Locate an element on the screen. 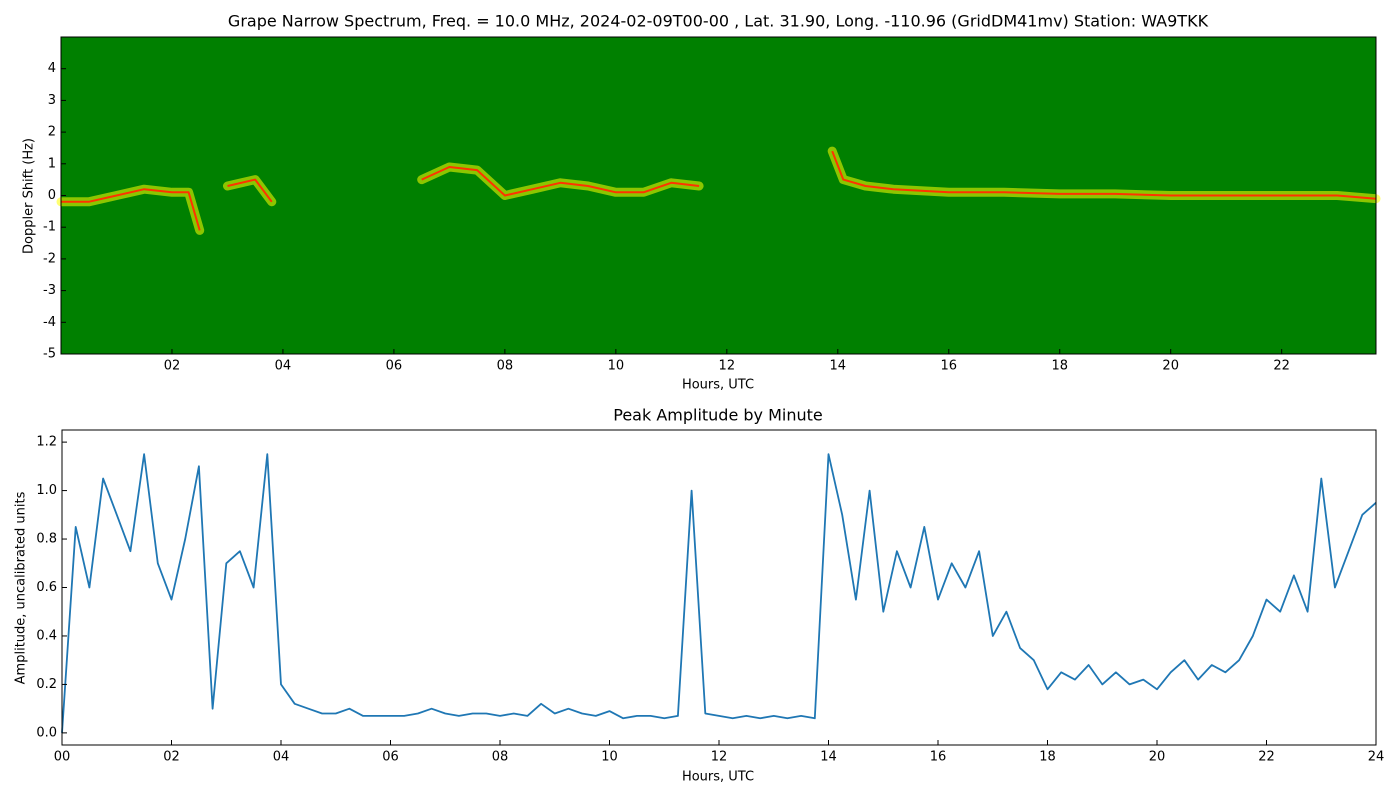 The height and width of the screenshot is (800, 1400). y-tick-label: 2 is located at coordinates (52, 132).